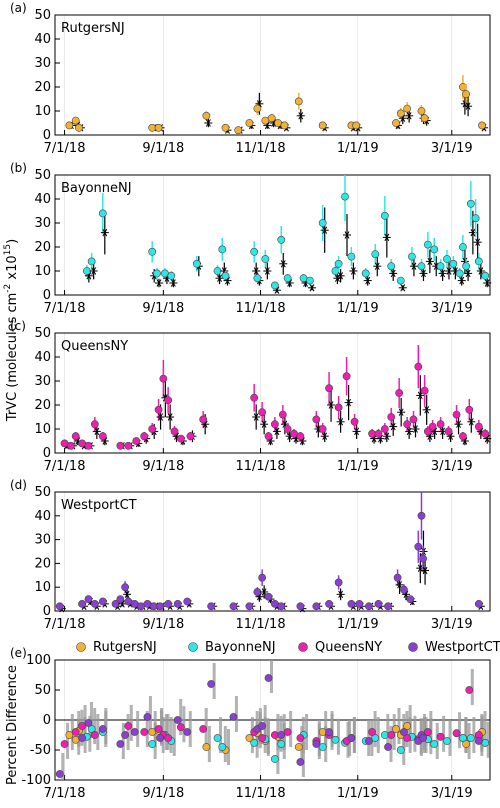  What do you see at coordinates (18, 653) in the screenshot?
I see `panel-label: (e)` at bounding box center [18, 653].